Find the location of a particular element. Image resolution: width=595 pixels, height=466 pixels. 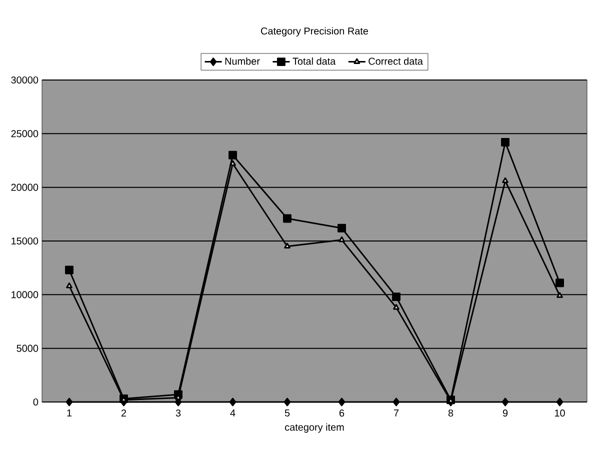

y-tick-label: 20000 is located at coordinates (24, 187).